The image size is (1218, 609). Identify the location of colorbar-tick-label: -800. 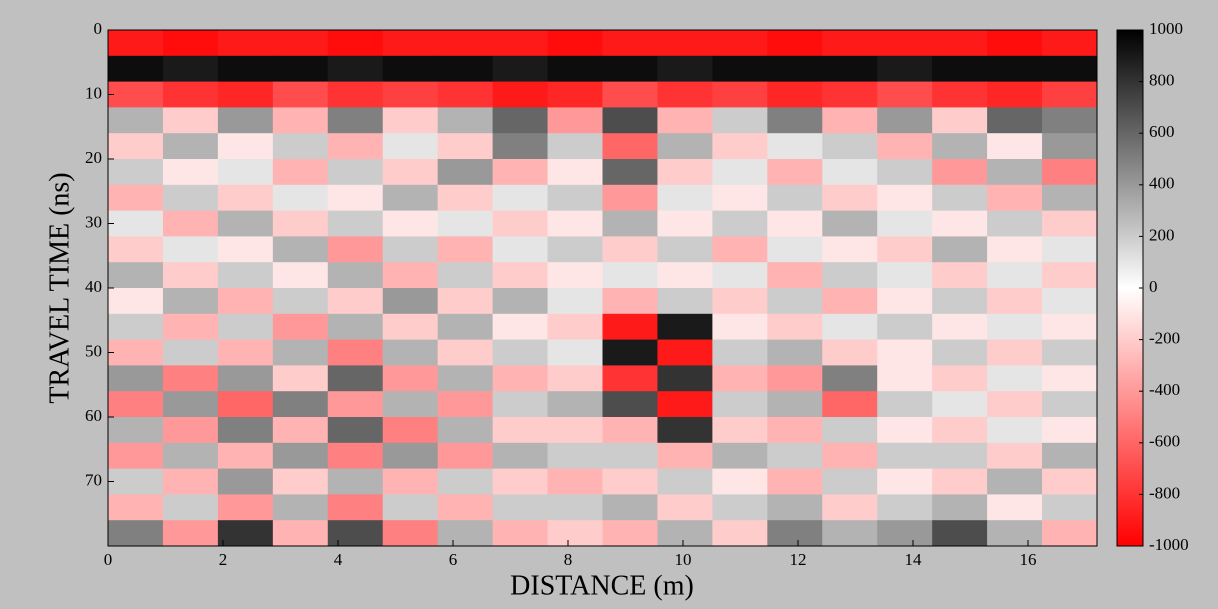
(1164, 492).